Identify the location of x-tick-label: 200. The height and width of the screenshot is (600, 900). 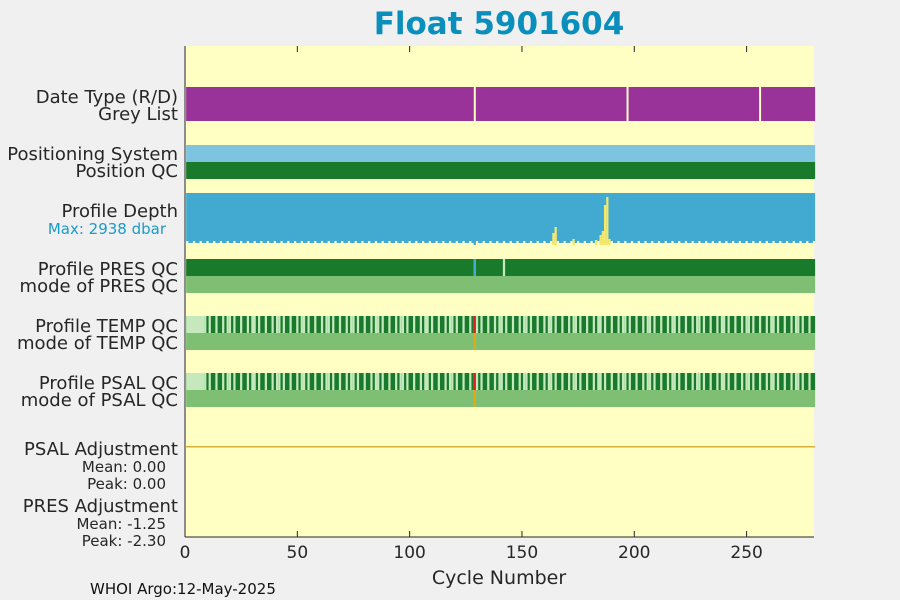
(634, 553).